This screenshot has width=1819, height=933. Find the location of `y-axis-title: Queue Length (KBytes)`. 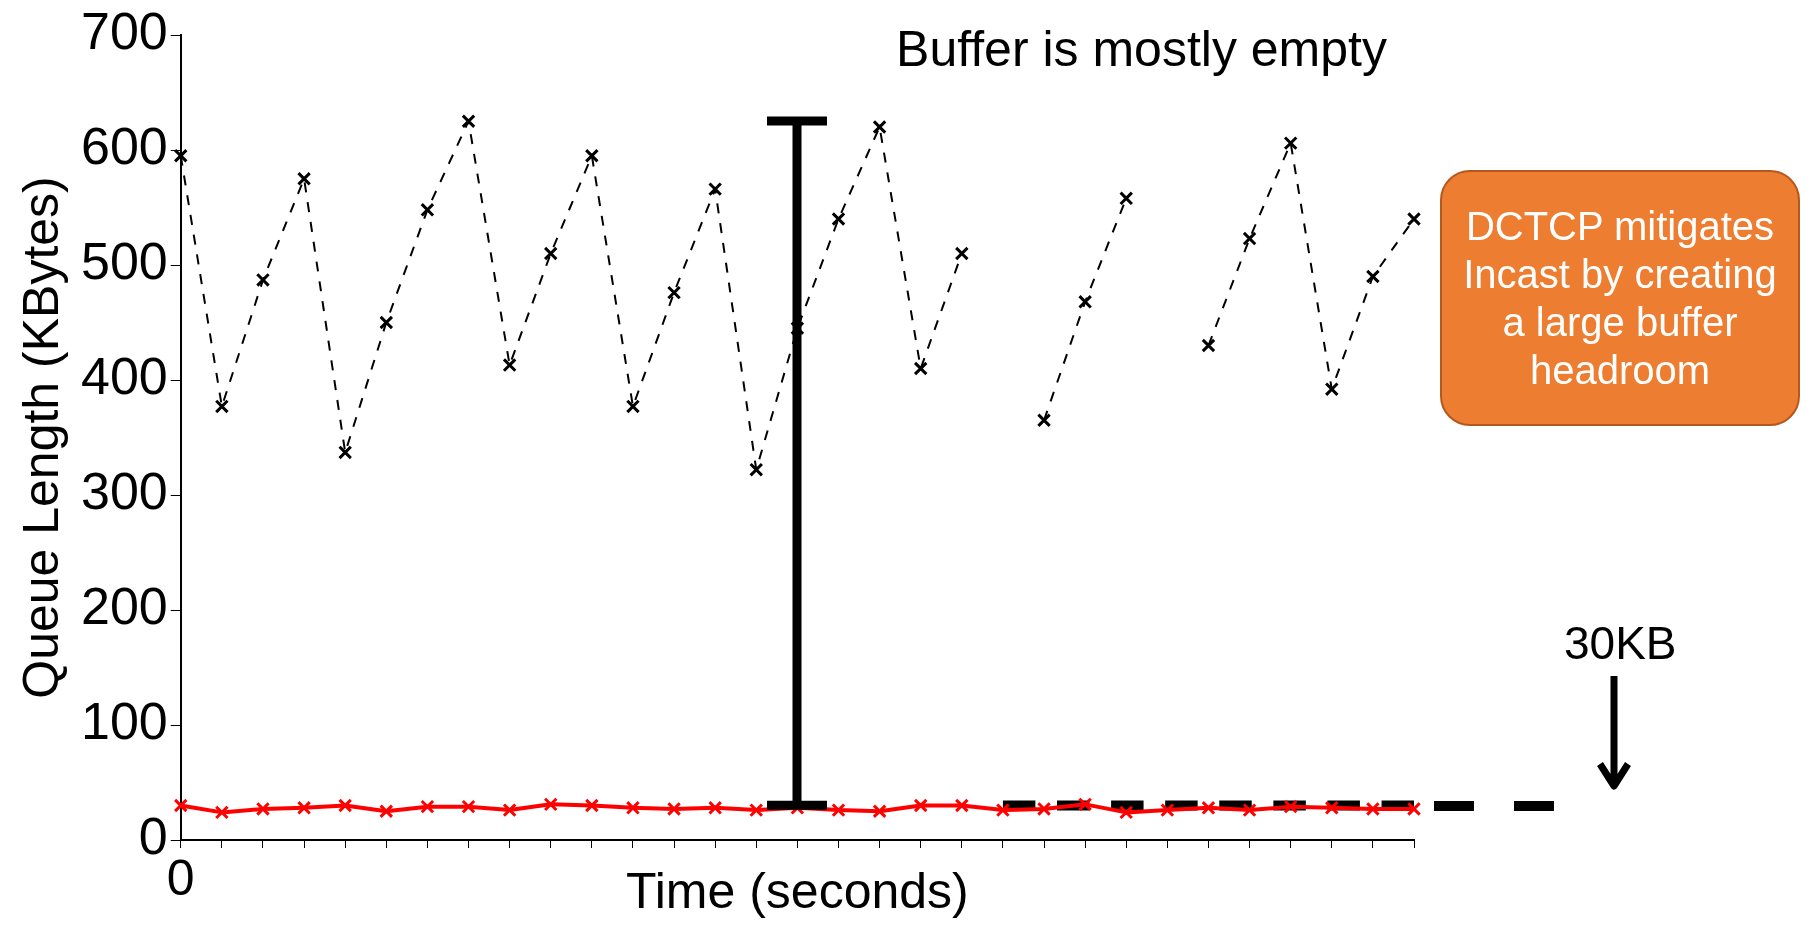

y-axis-title: Queue Length (KBytes) is located at coordinates (40, 437).